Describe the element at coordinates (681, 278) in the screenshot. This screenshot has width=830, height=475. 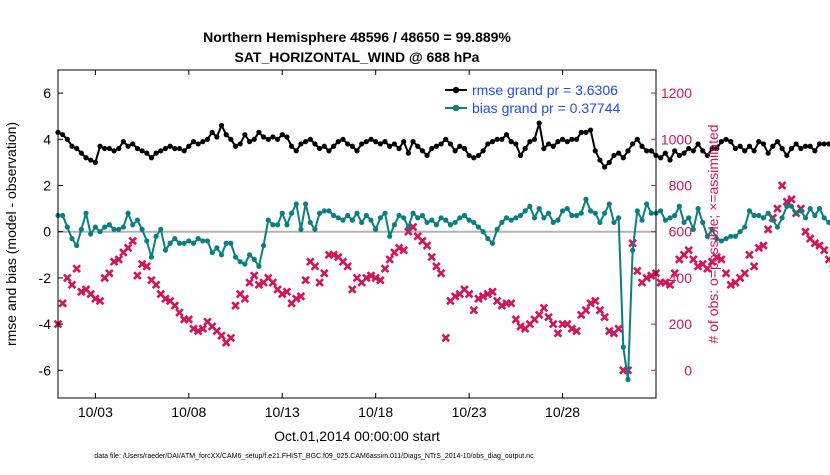
I see `y2-tick-label: 400` at that location.